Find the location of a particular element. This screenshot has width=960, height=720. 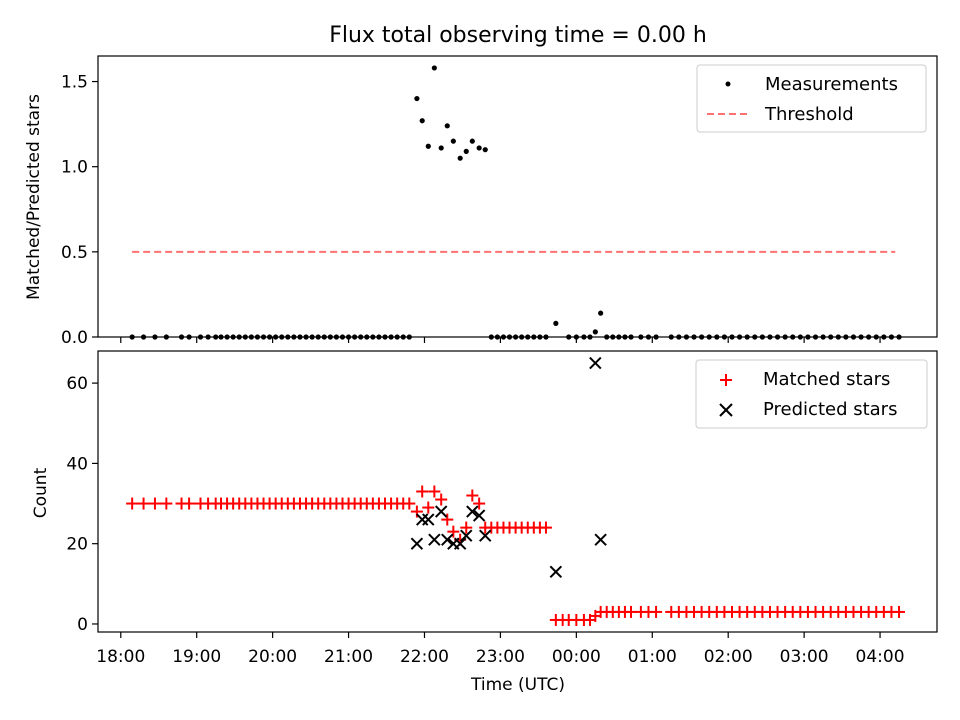

legend-predicted-marker is located at coordinates (726, 410).